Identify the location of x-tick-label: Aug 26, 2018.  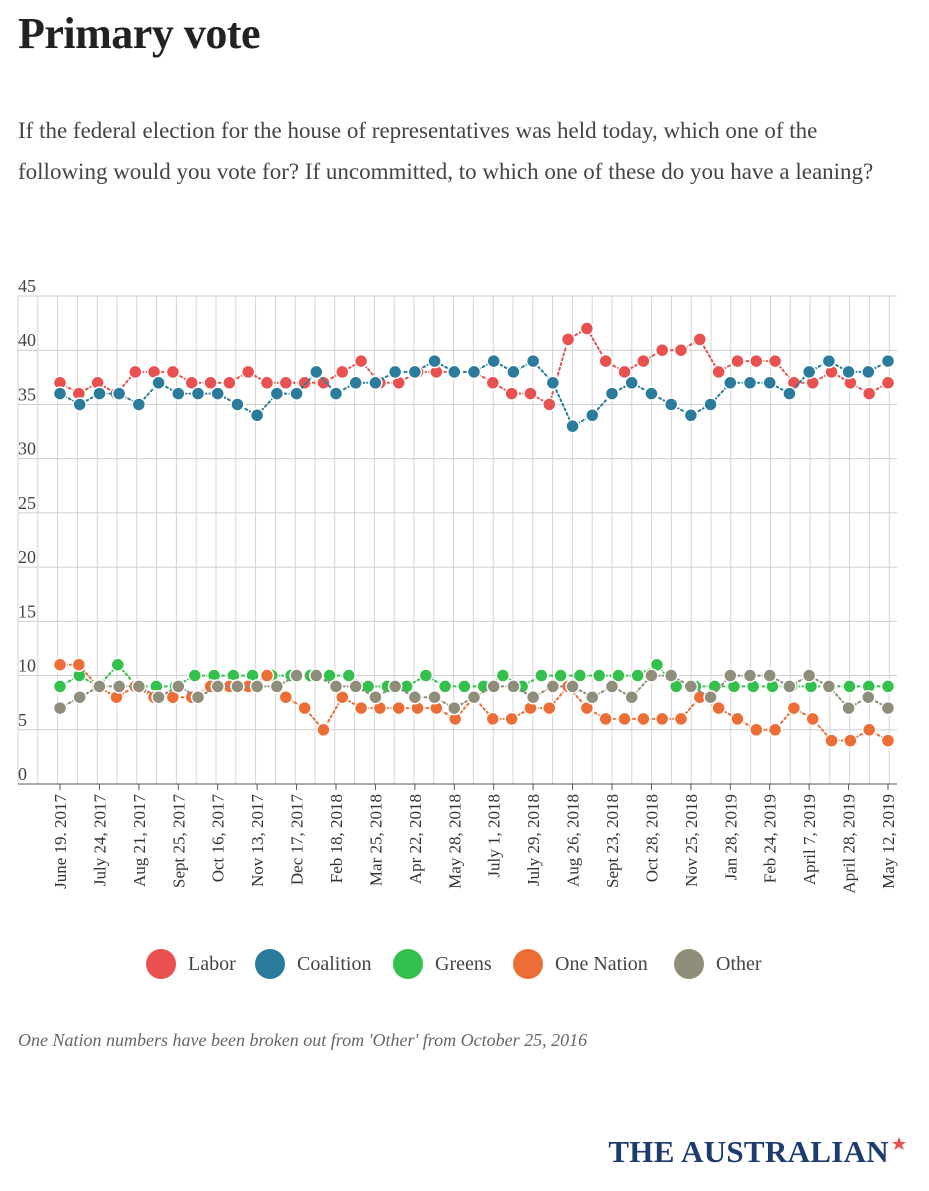
(573, 840).